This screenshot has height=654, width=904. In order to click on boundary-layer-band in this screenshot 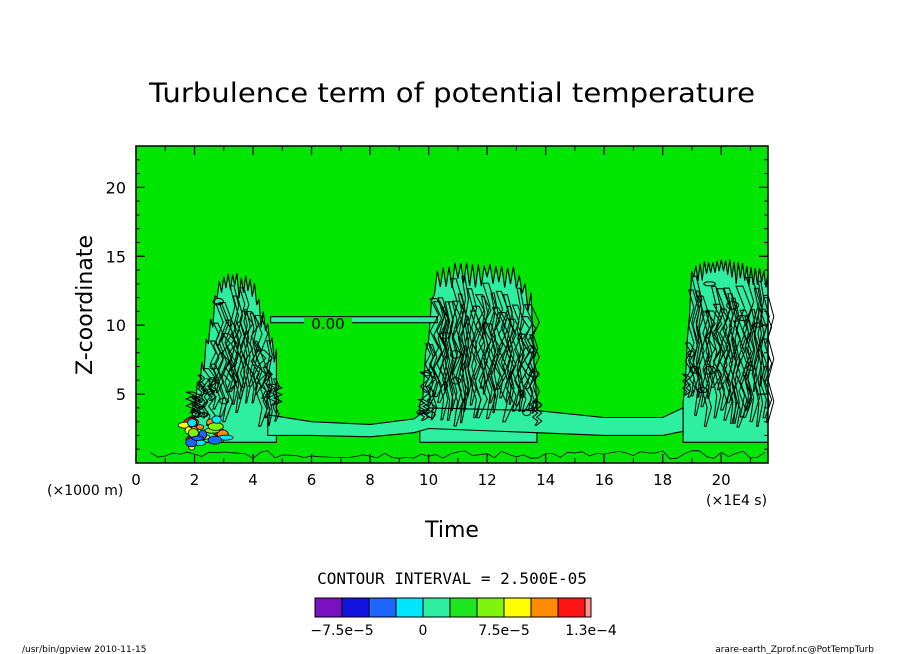, I will do `click(475, 422)`.